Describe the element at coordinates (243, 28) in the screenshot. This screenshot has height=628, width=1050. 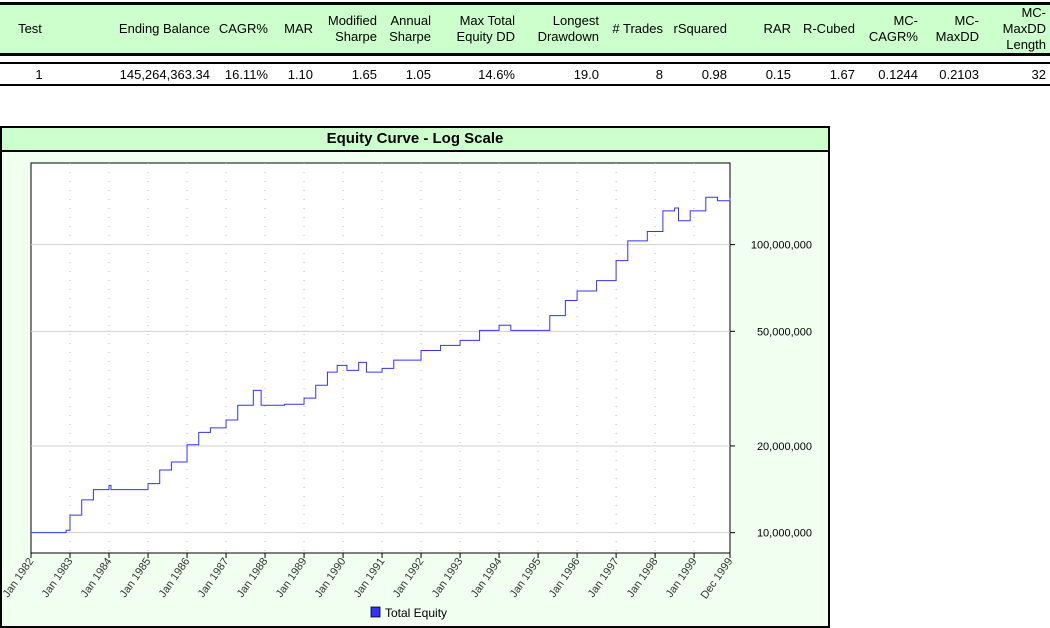
I see `column-header: CAGR%` at that location.